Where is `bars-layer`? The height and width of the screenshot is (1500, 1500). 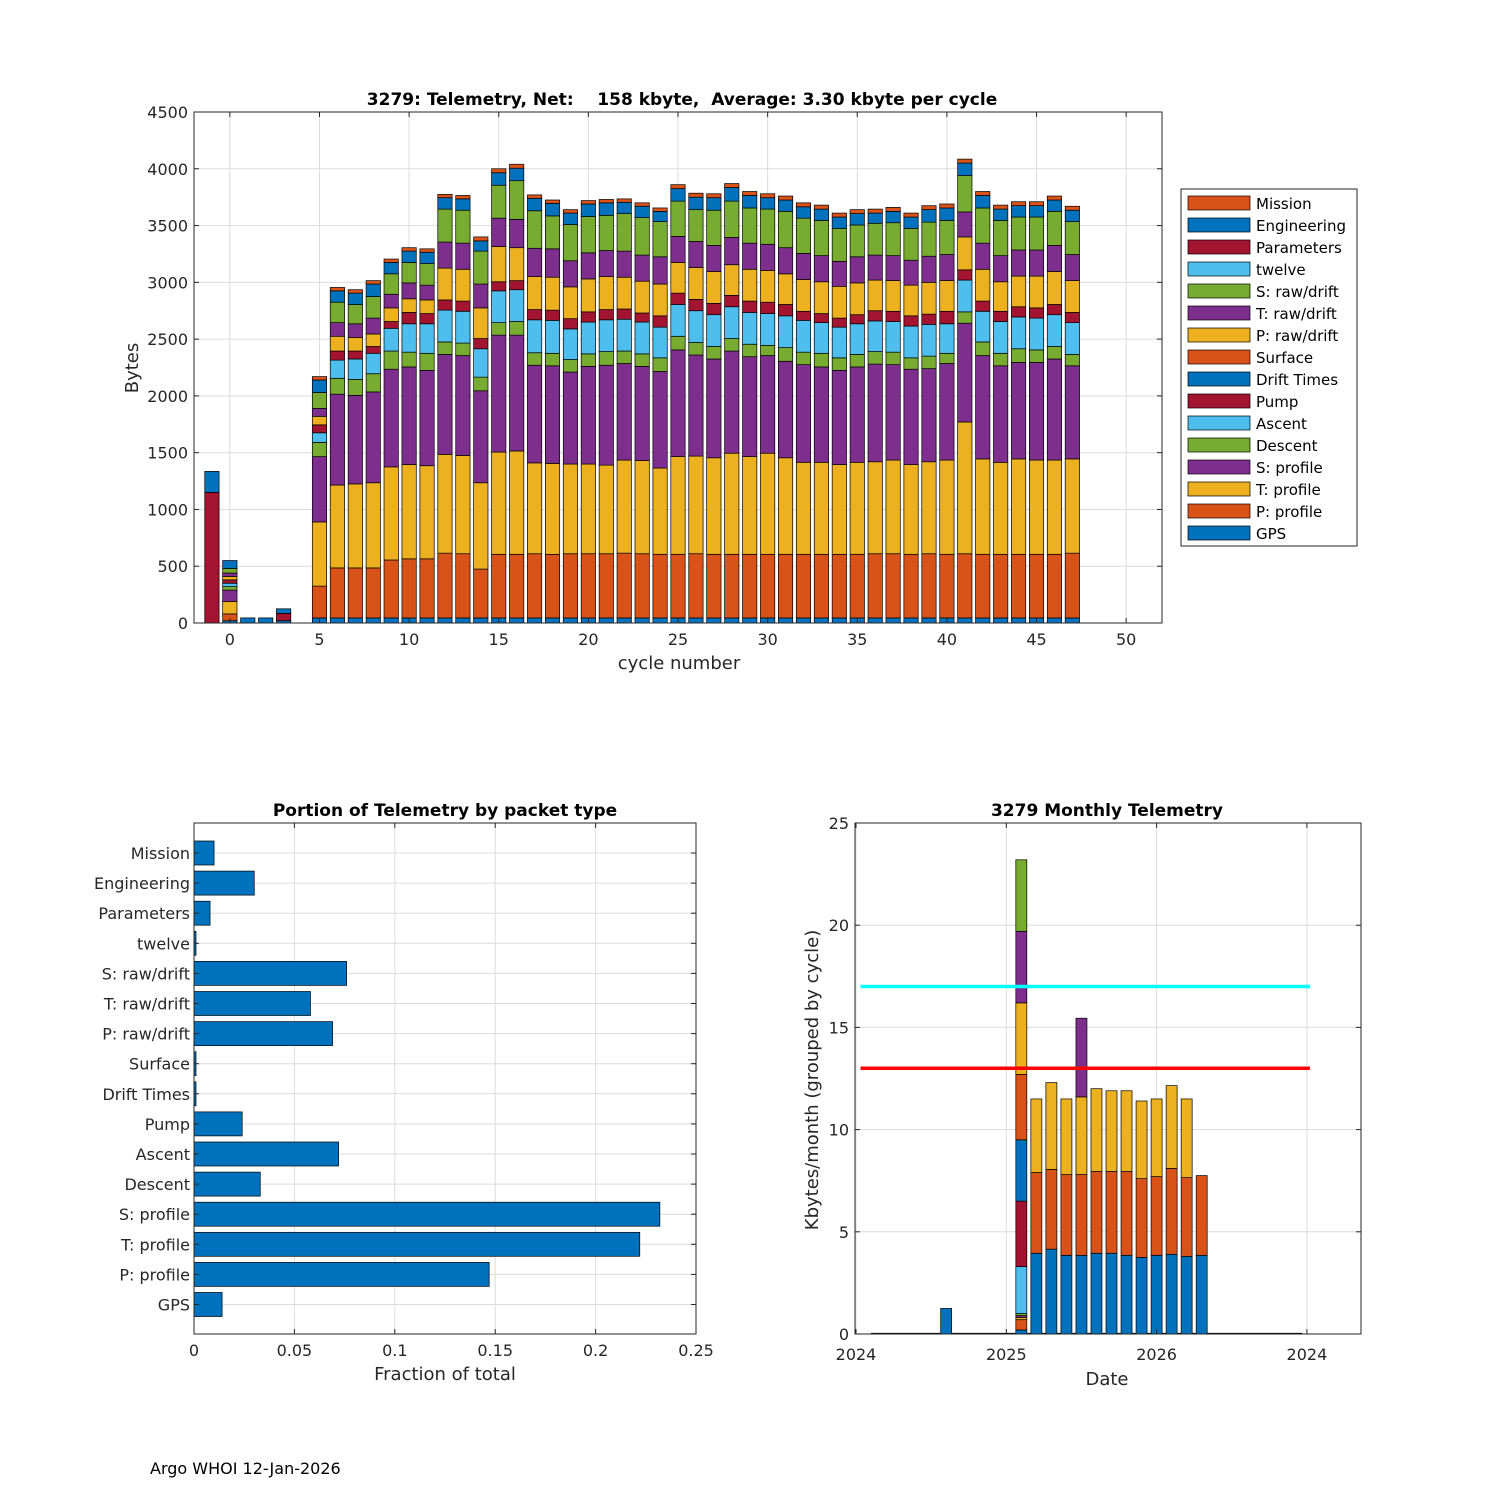
bars-layer is located at coordinates (427, 1078).